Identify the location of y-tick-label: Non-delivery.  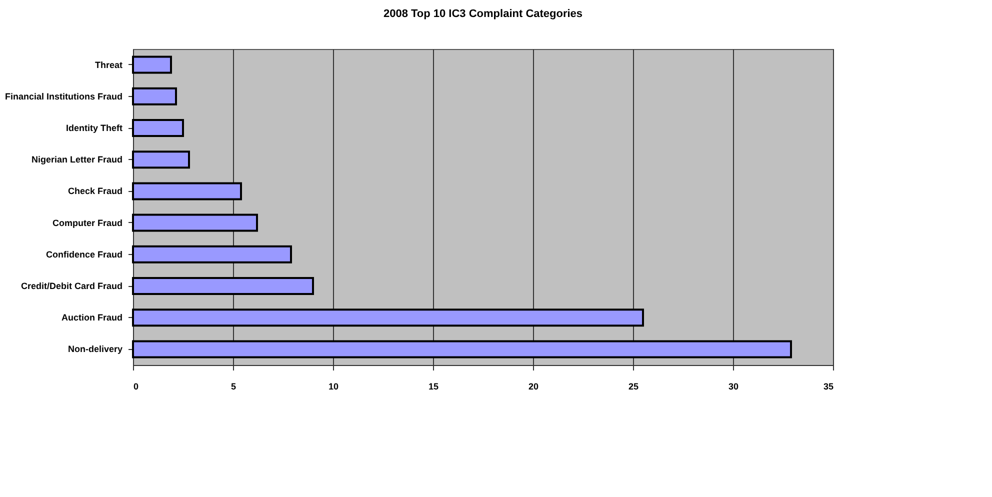
(95, 349).